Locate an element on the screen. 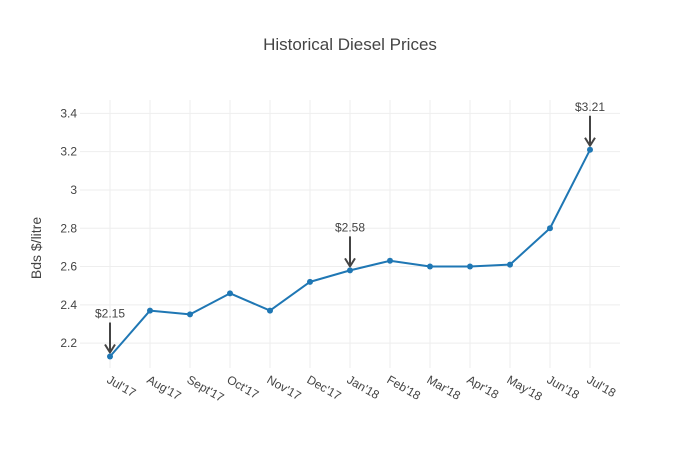 This screenshot has width=700, height=450. y-tick-label: 3.4 is located at coordinates (68, 113).